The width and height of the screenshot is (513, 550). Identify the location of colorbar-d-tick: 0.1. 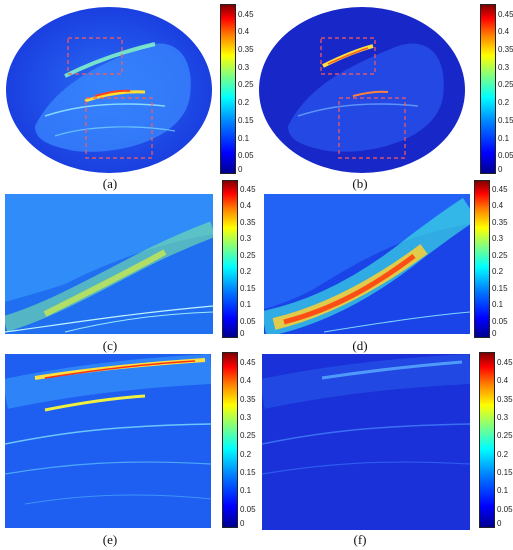
(498, 305).